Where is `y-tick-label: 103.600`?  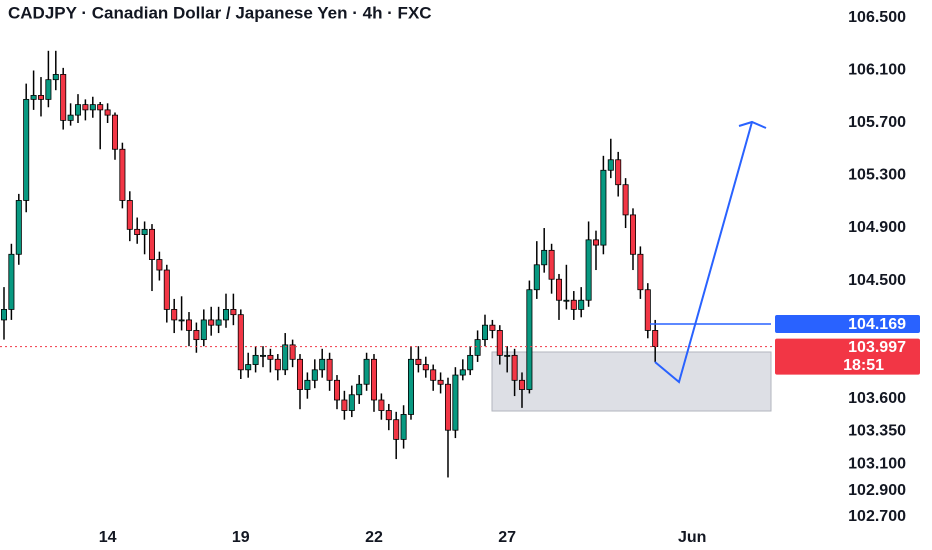
y-tick-label: 103.600 is located at coordinates (877, 398).